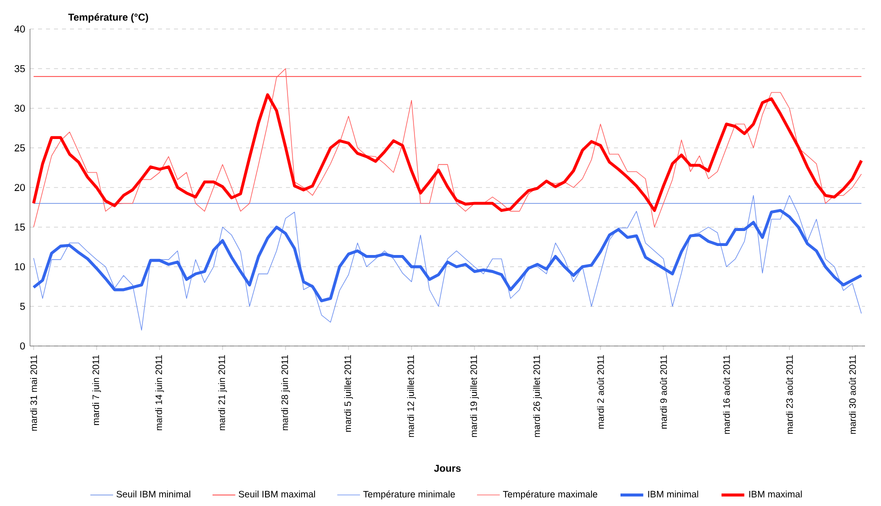  What do you see at coordinates (663, 392) in the screenshot?
I see `x-tick-label: mardi 9 août 2011` at bounding box center [663, 392].